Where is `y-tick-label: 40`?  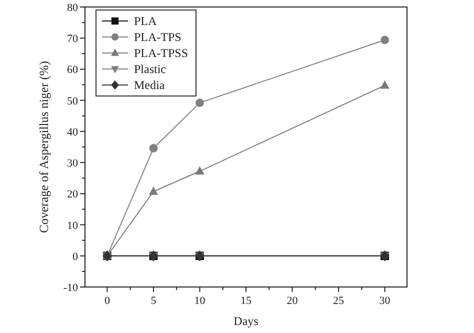 y-tick-label: 40 is located at coordinates (72, 132).